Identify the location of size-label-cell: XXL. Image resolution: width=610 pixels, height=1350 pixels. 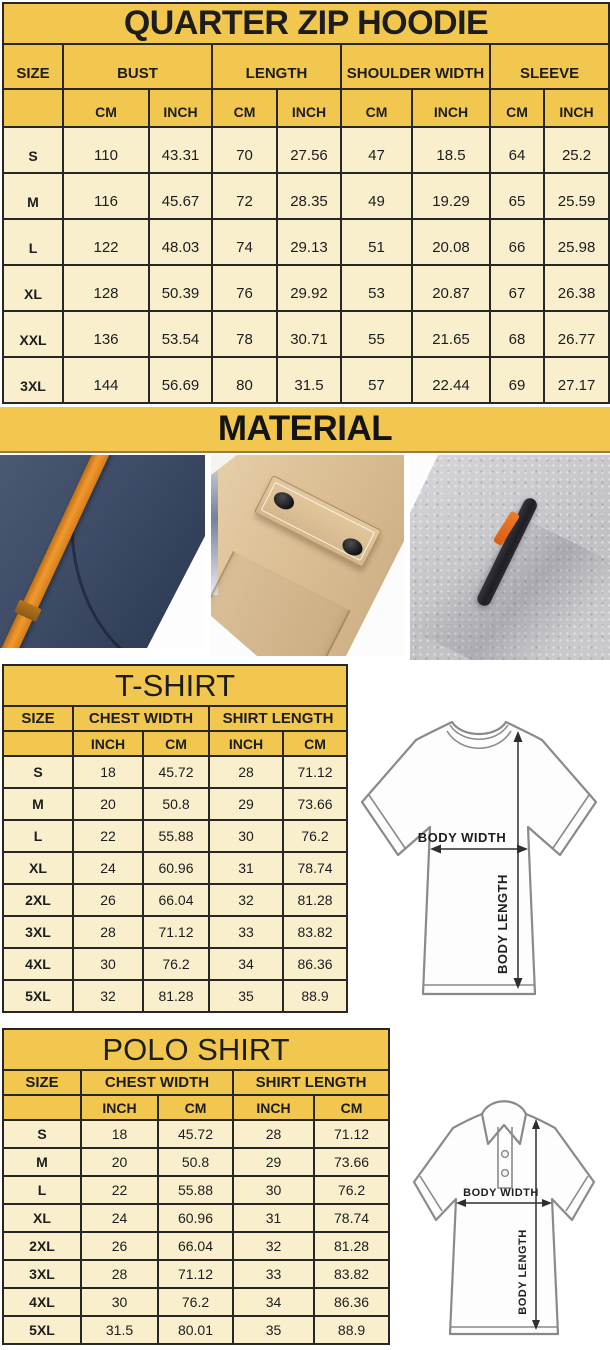
(33, 334).